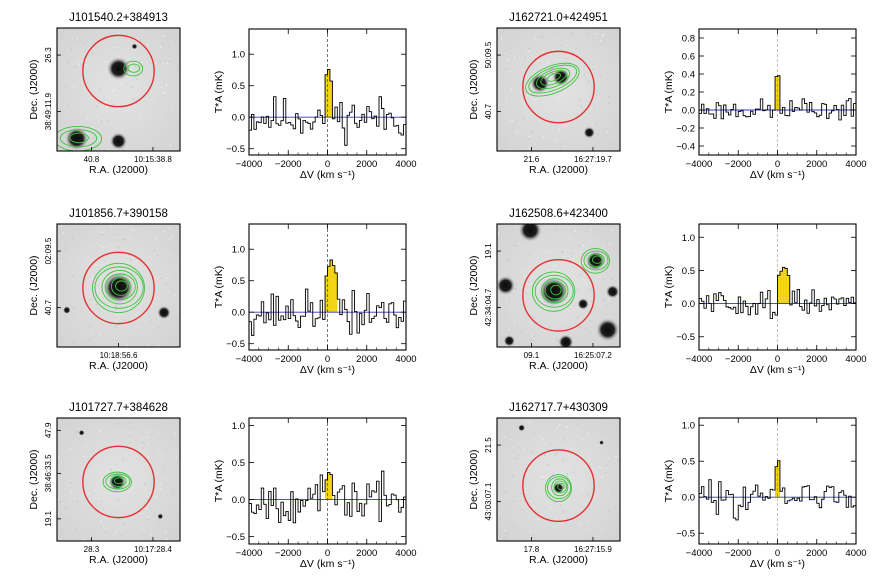 The height and width of the screenshot is (580, 886). What do you see at coordinates (118, 408) in the screenshot?
I see `source-title: J101727.7+384628` at bounding box center [118, 408].